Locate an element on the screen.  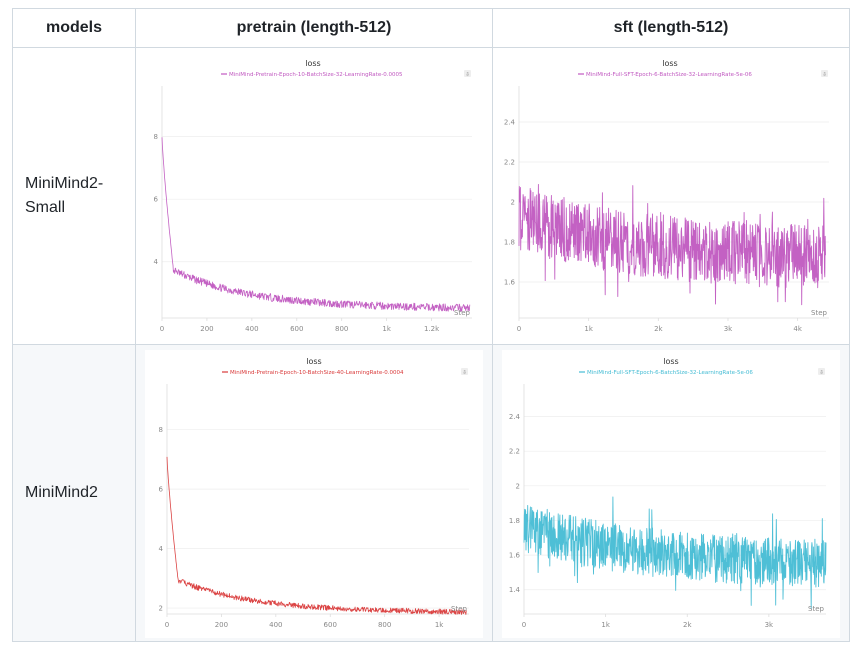
x-tick-label: 4k is located at coordinates (797, 329).